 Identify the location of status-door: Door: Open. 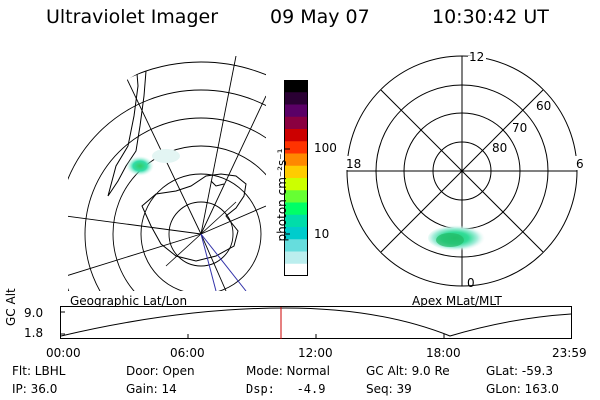
(160, 371).